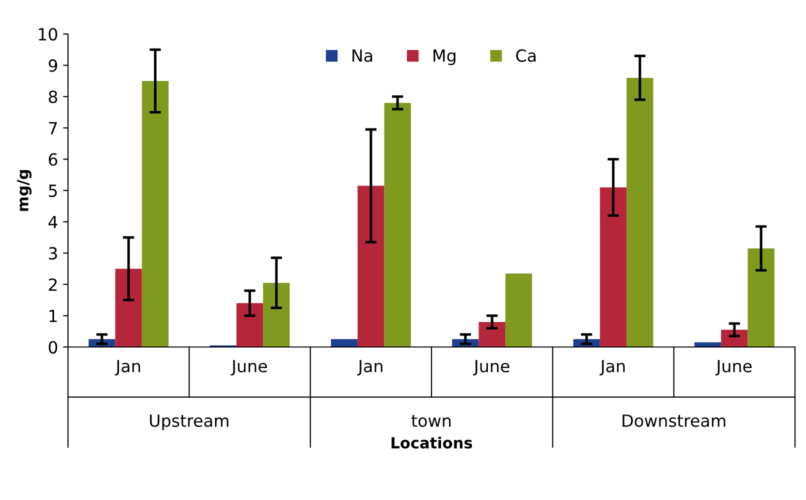  I want to click on y-tick-label: 5, so click(52, 191).